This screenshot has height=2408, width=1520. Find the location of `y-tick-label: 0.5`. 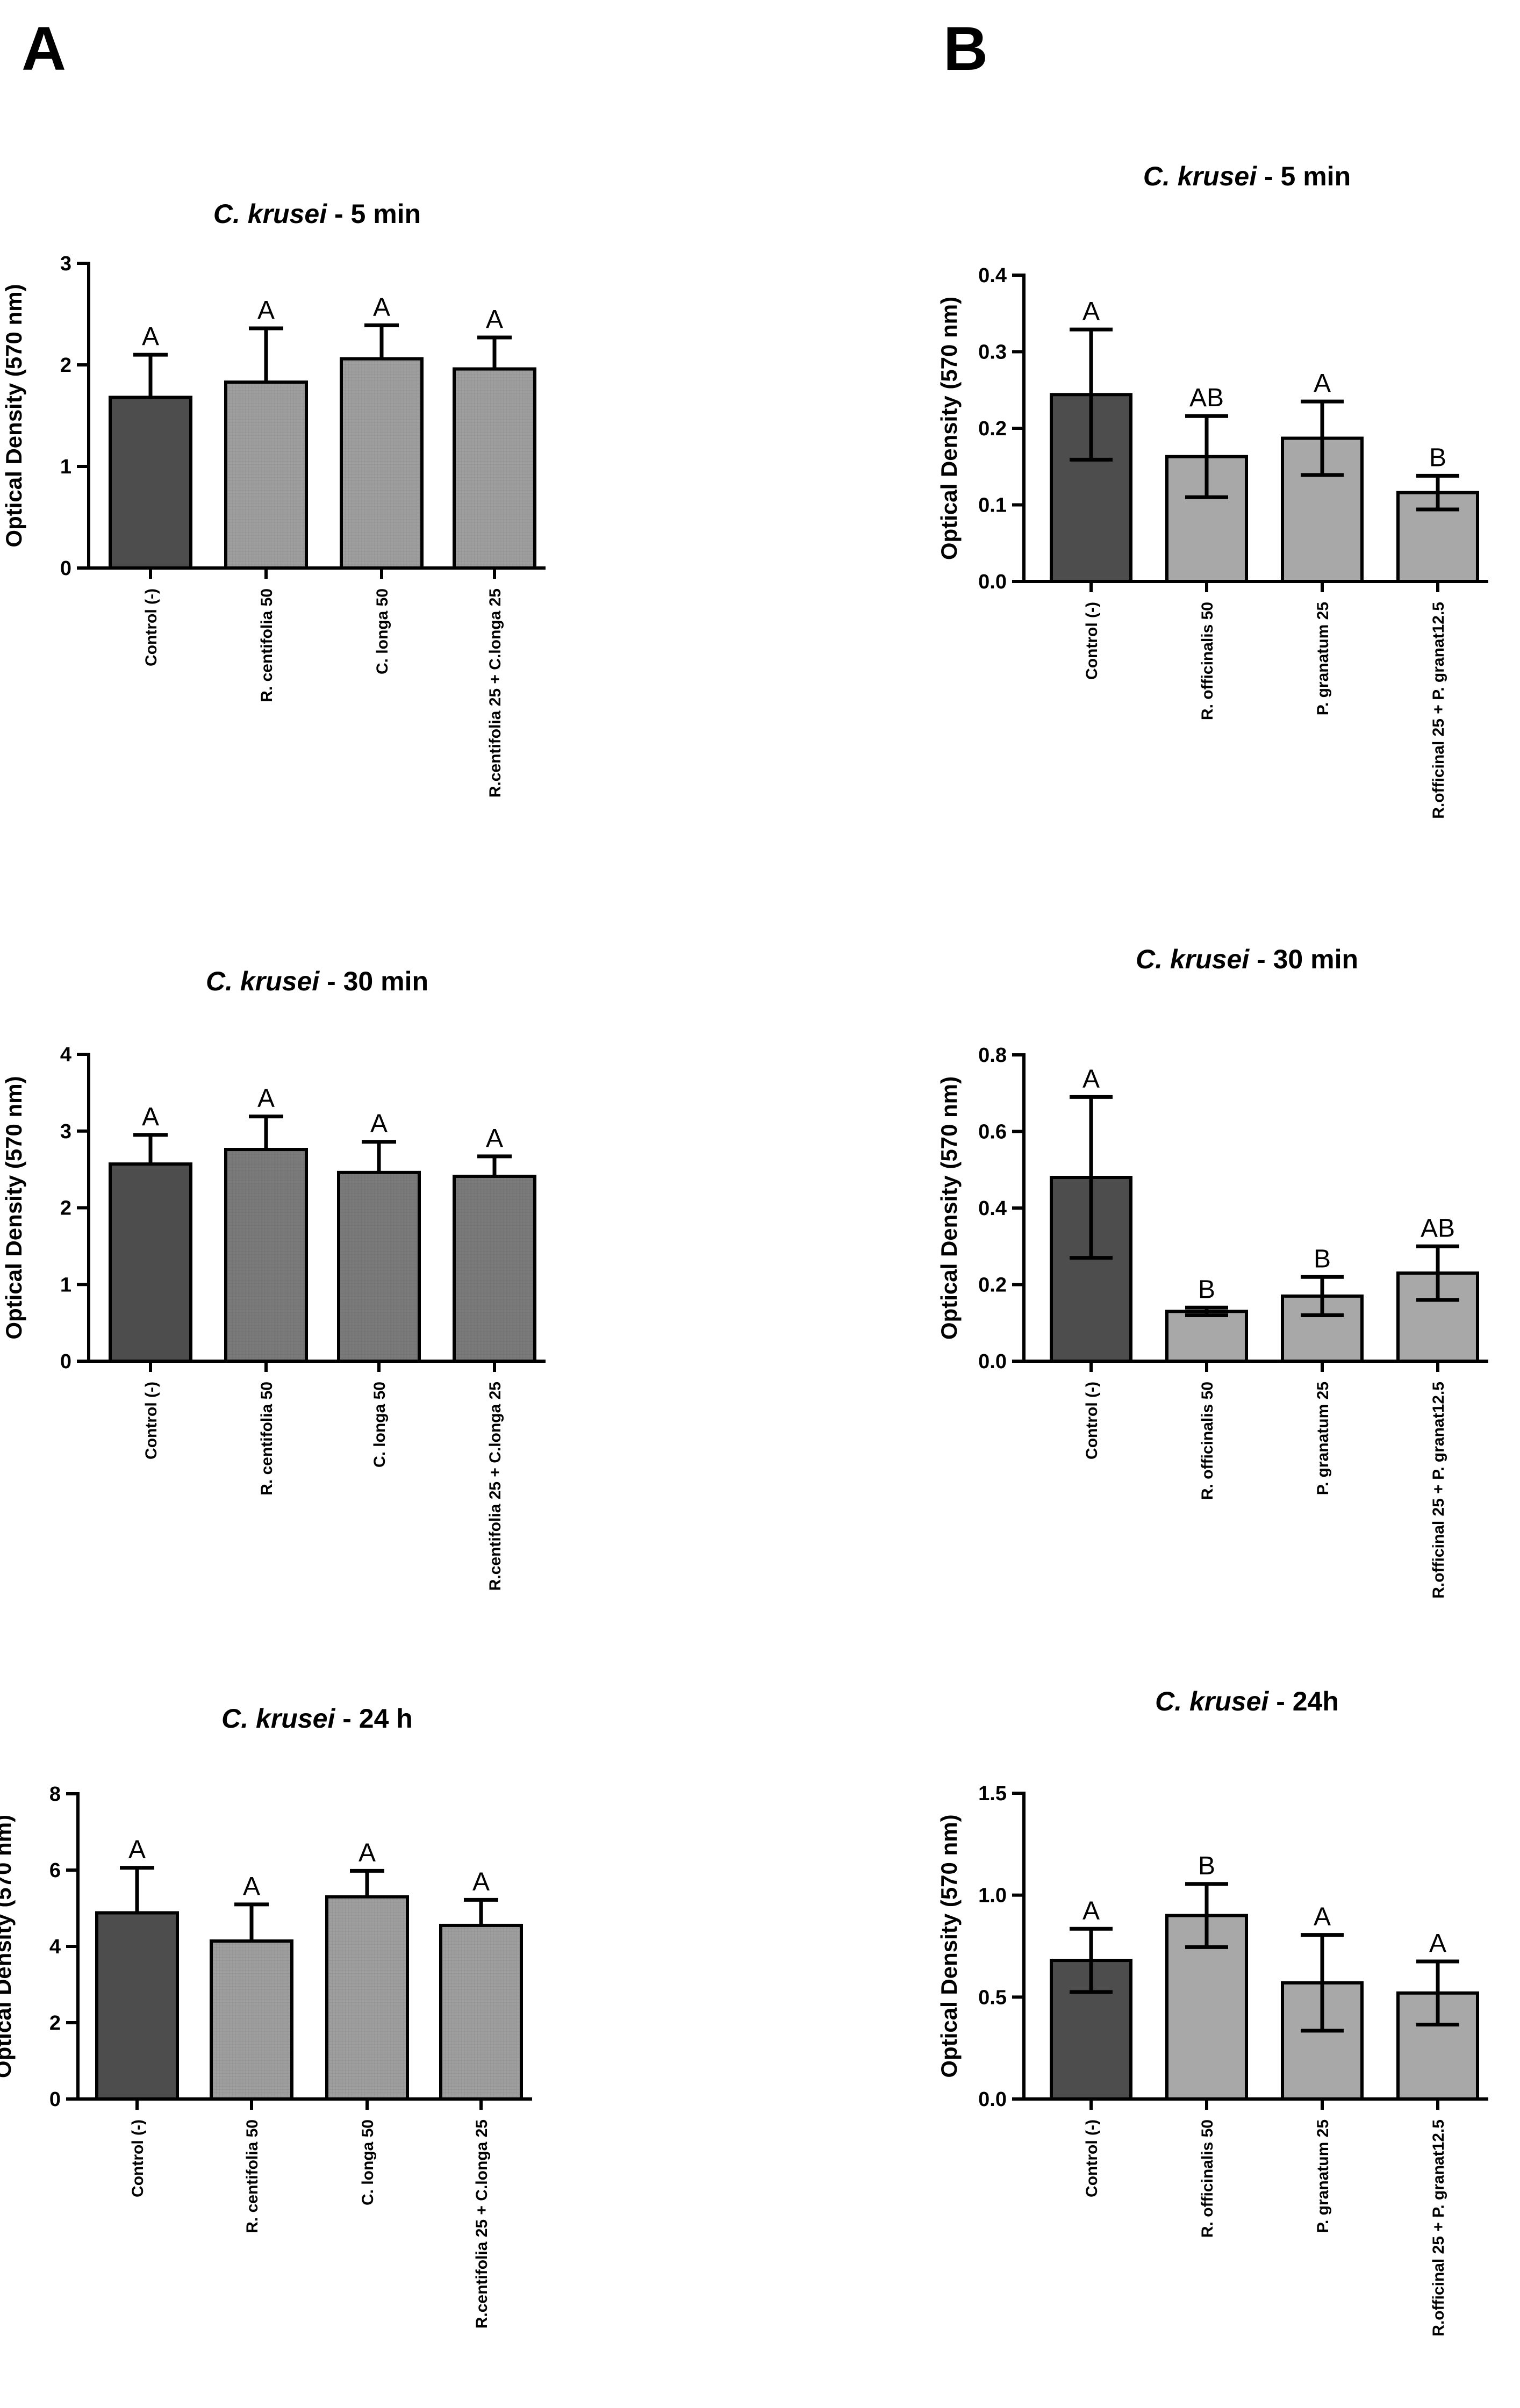

y-tick-label: 0.5 is located at coordinates (992, 1997).